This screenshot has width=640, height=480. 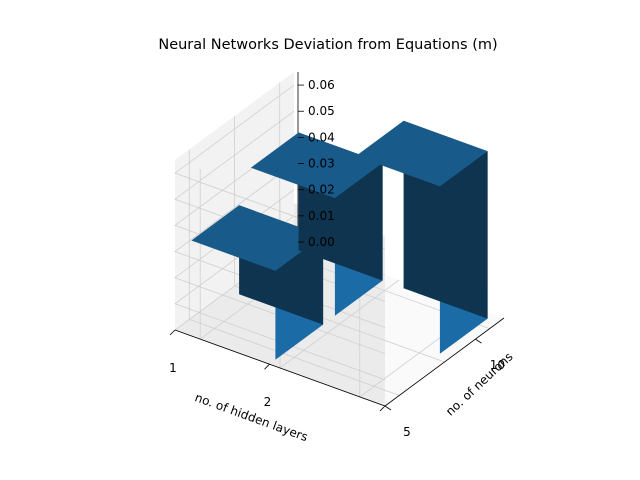 What do you see at coordinates (479, 384) in the screenshot?
I see `y-axis-label: no. of neurons` at bounding box center [479, 384].